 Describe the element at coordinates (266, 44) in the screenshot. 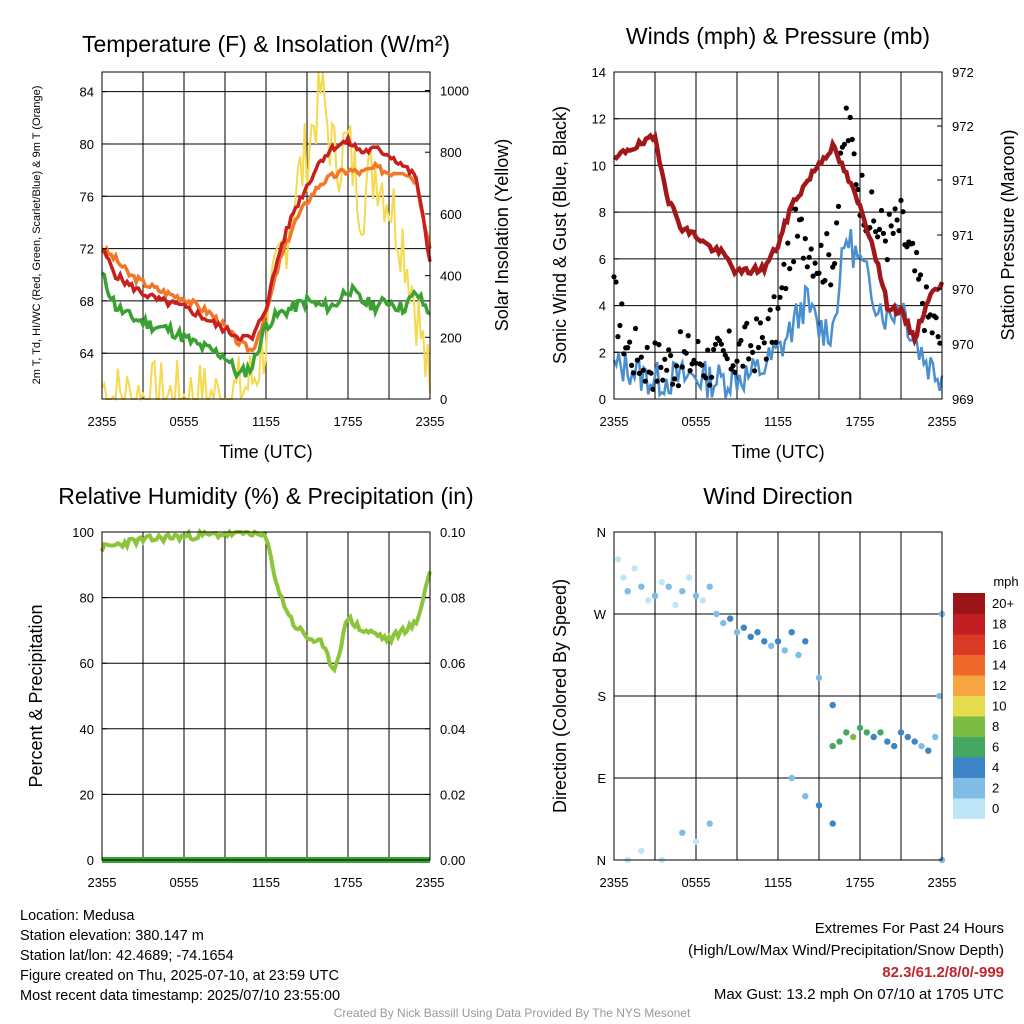

I see `temperature-title: Temperature (F) & Insolation (W/m²)` at that location.